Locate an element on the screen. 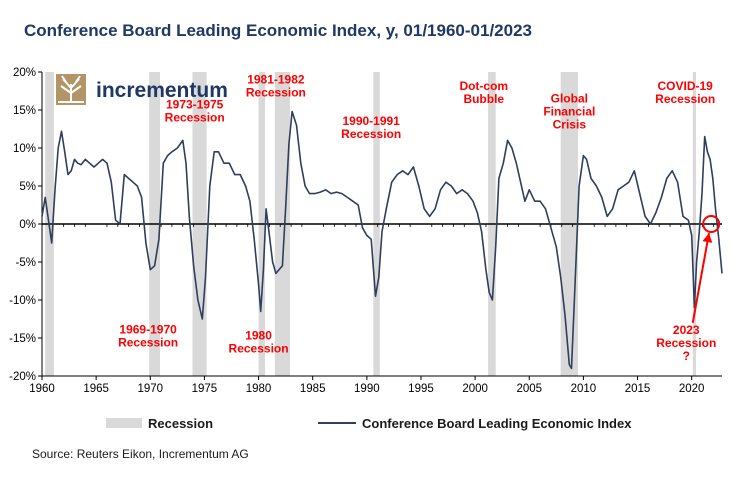 The height and width of the screenshot is (498, 748). highlight-marker is located at coordinates (706, 269).